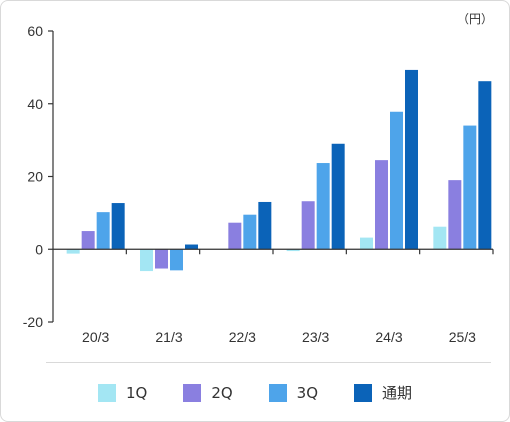 This screenshot has width=510, height=422. Describe the element at coordinates (35, 104) in the screenshot. I see `y-tick-label: 40` at that location.